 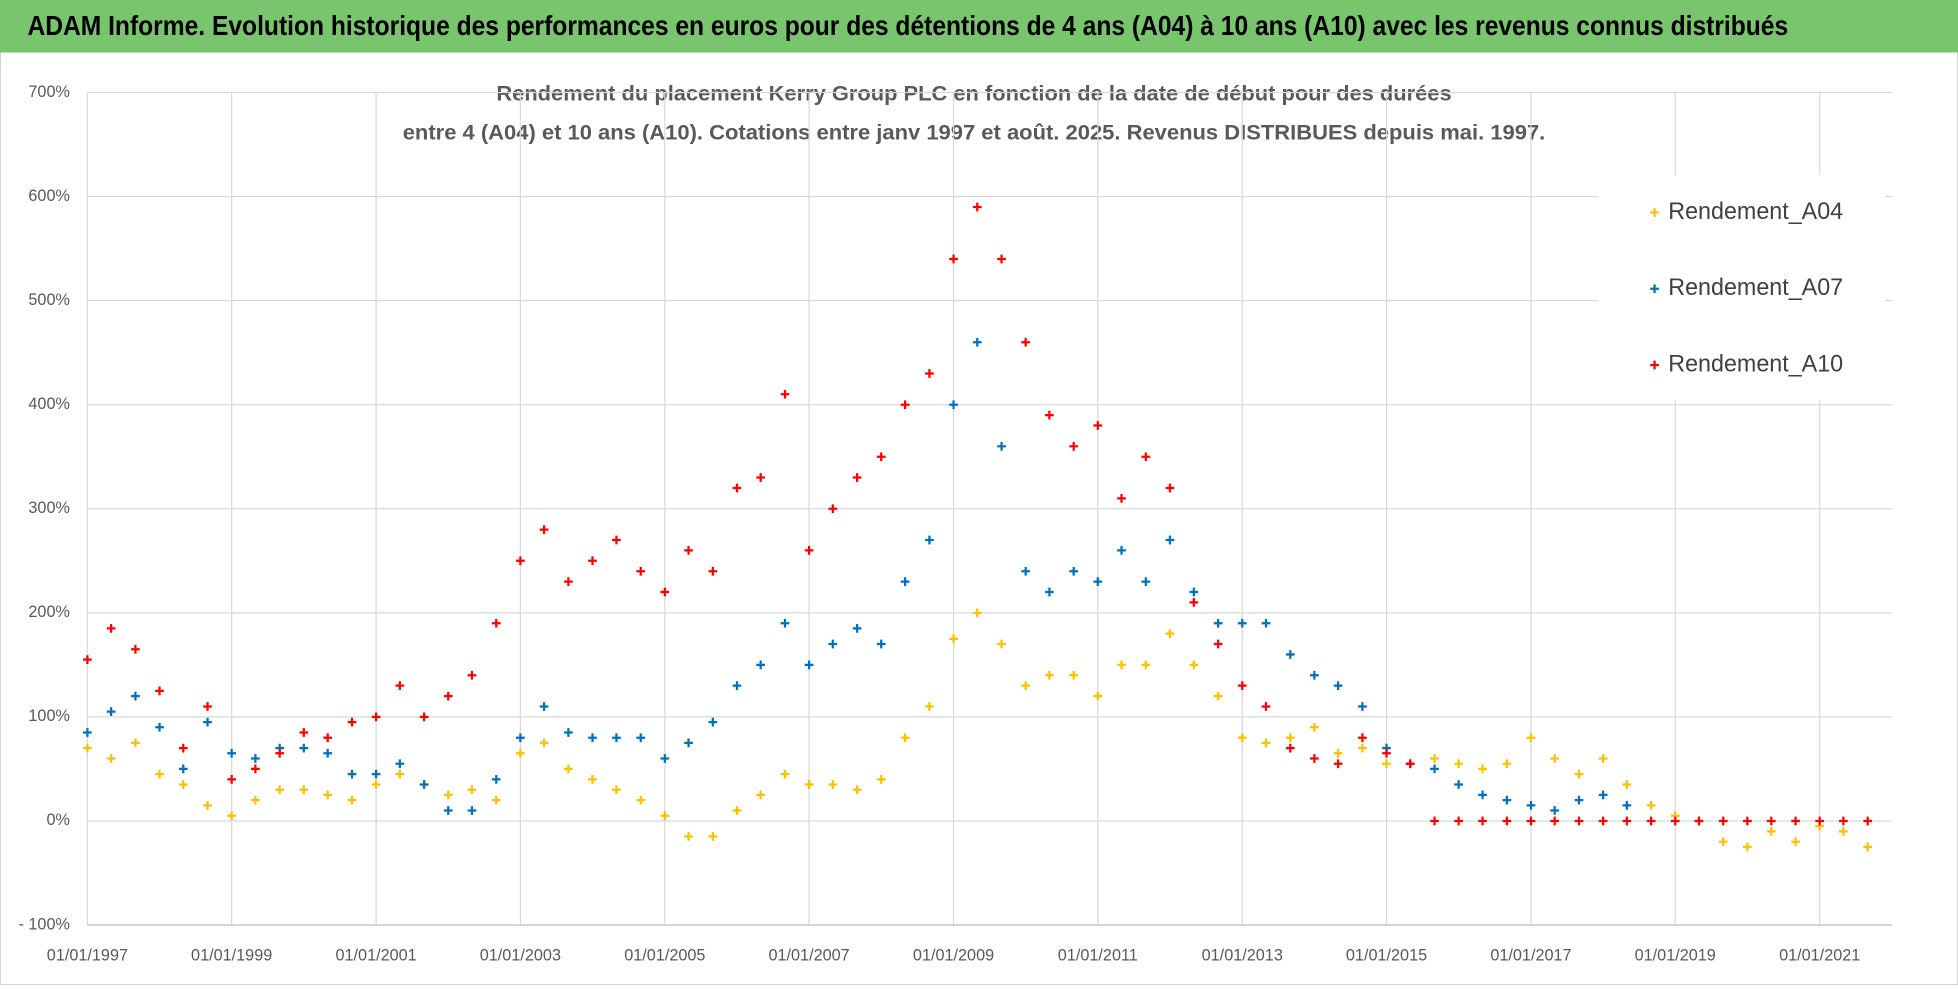 I want to click on y-tick-label: 300%, so click(x=49, y=508).